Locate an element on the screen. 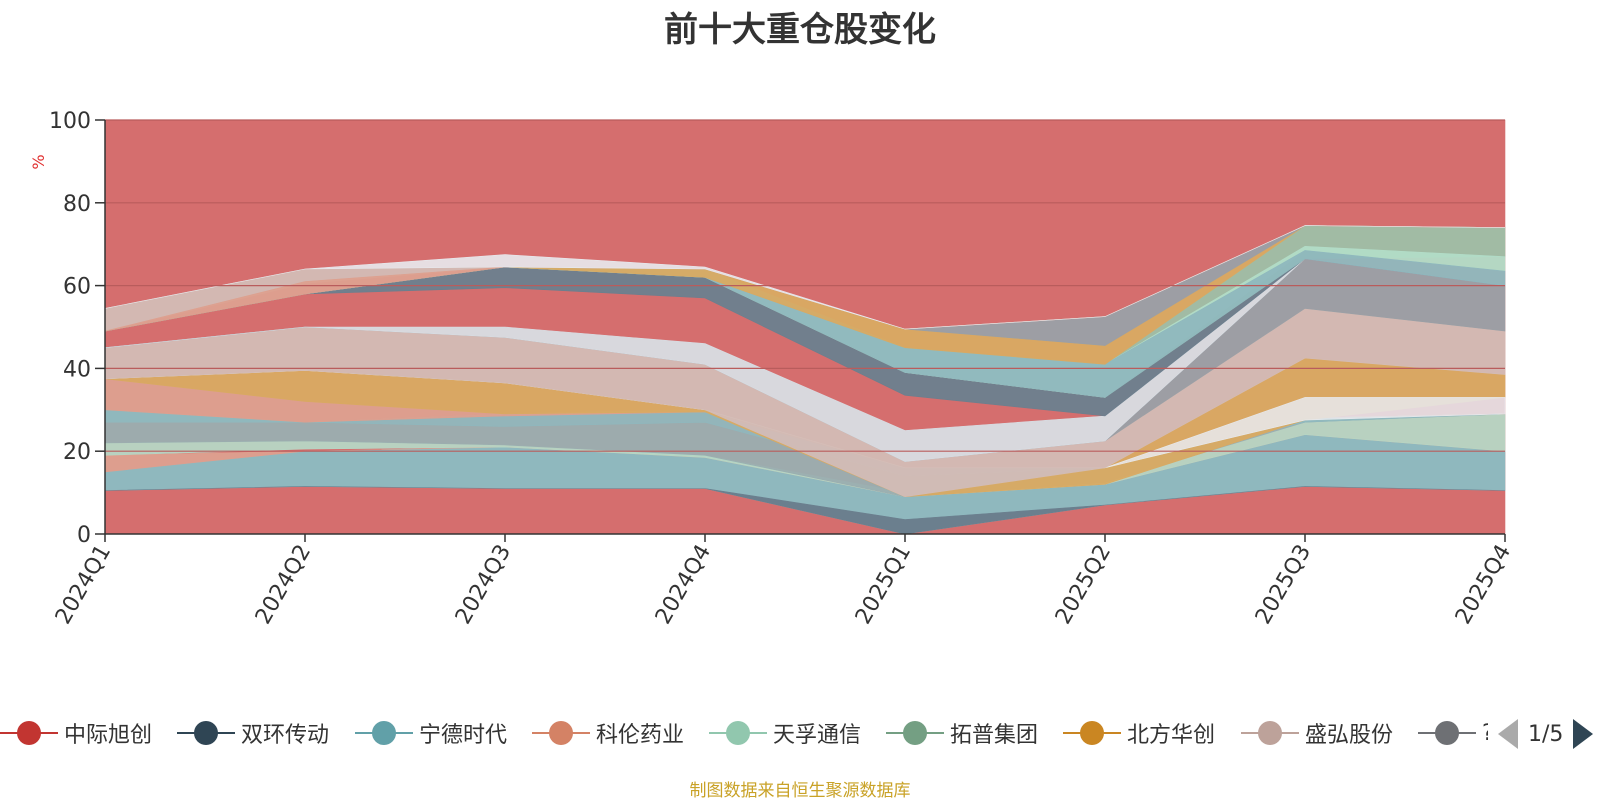 The width and height of the screenshot is (1600, 801). legend-items: 中际旭创 双环传动 宁德时代 科伦药业 天孚通信 拓普集团 北方华创 盛弘股份? is located at coordinates (744, 734).